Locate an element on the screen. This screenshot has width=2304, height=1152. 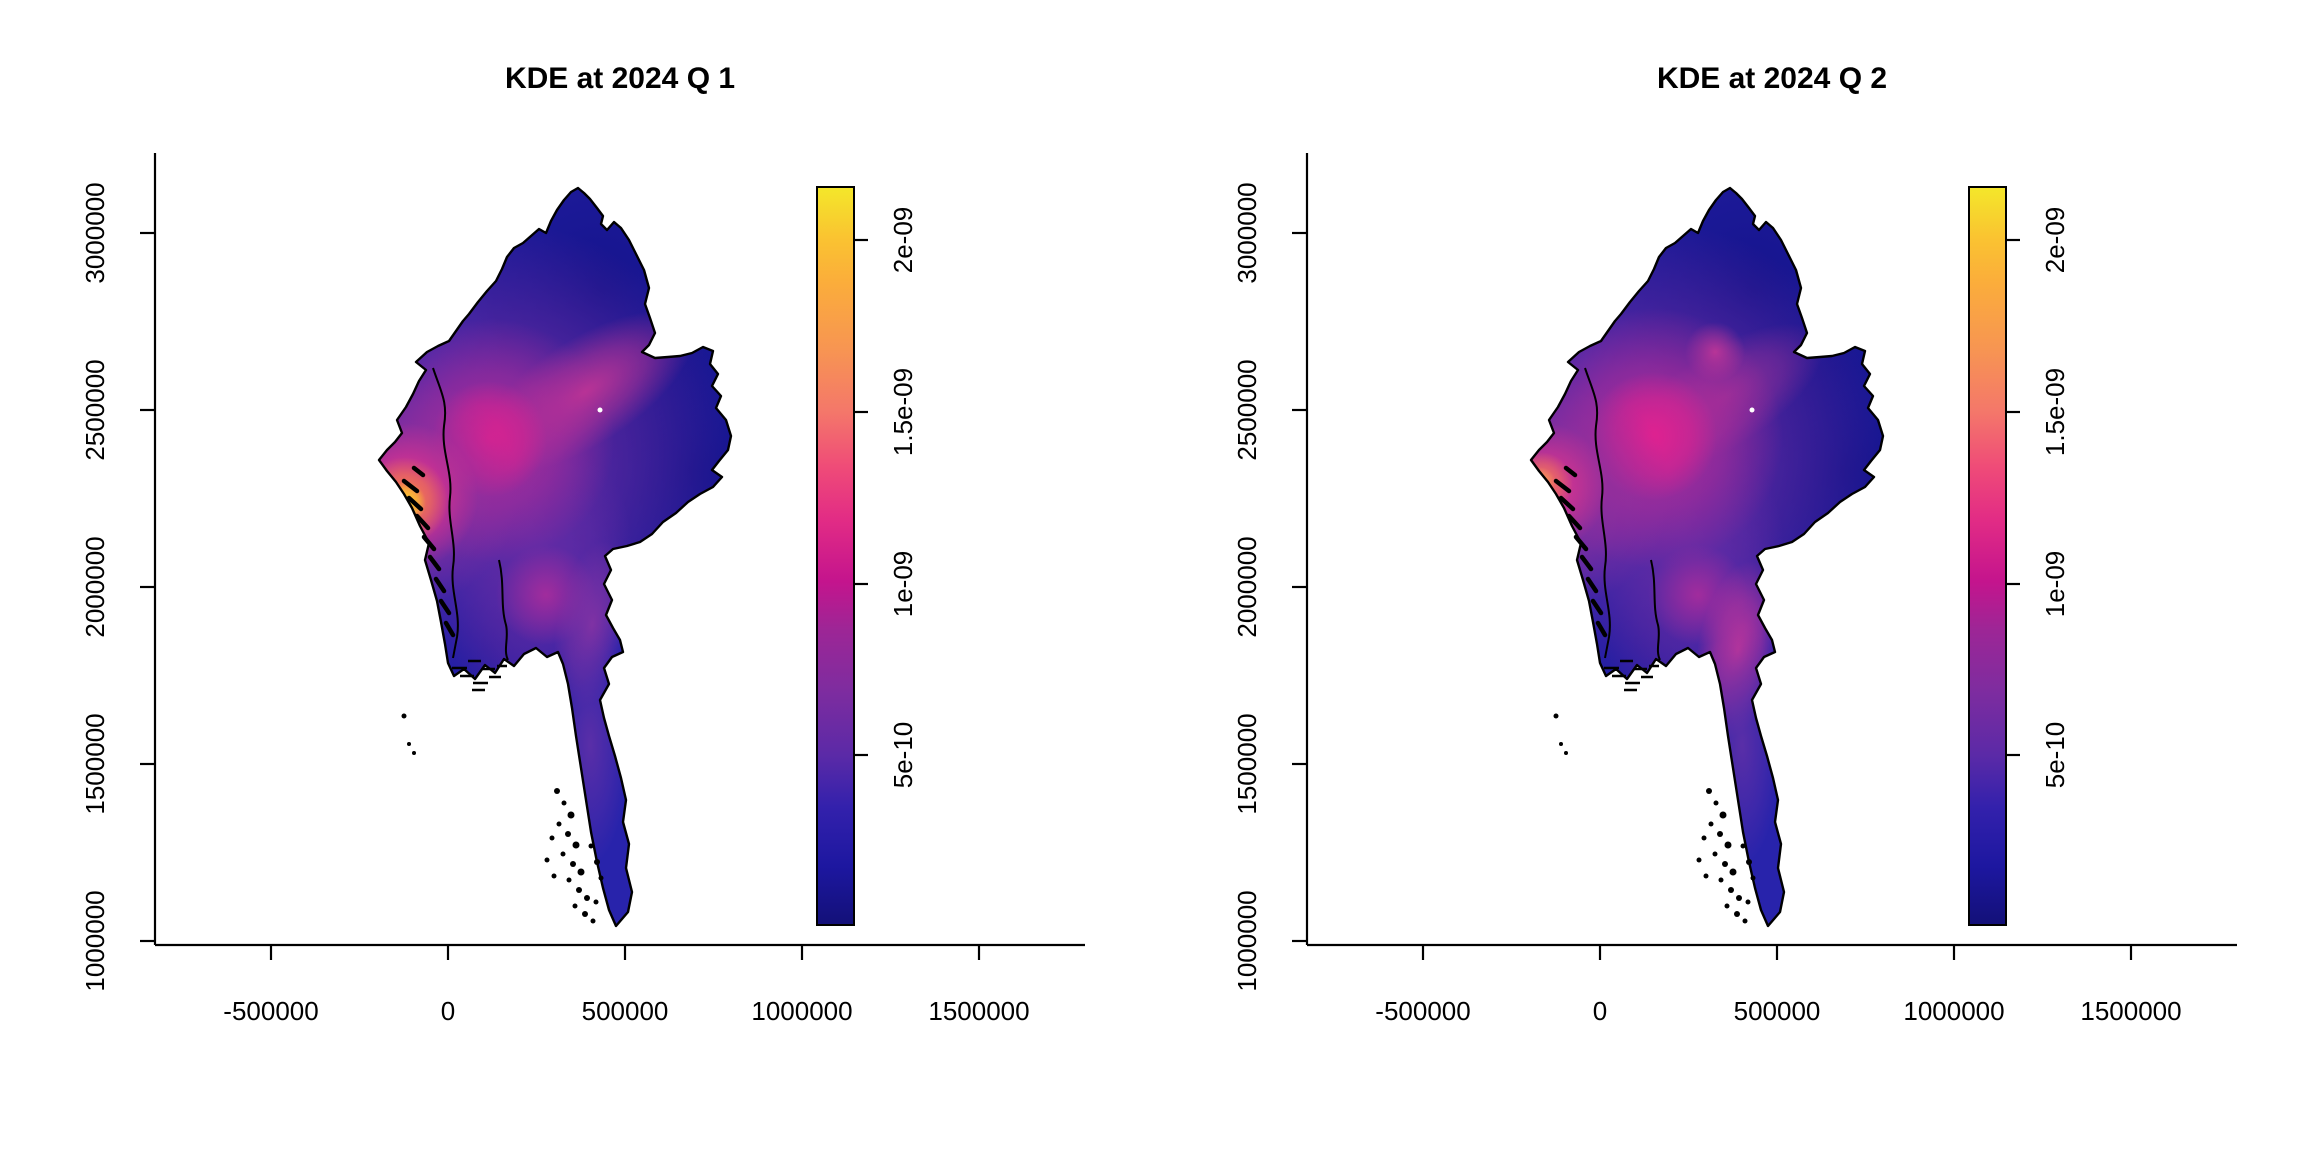
colorbar-q1: 2e-09 1.5e-09 1e-09 5e-10 is located at coordinates (867, 556).